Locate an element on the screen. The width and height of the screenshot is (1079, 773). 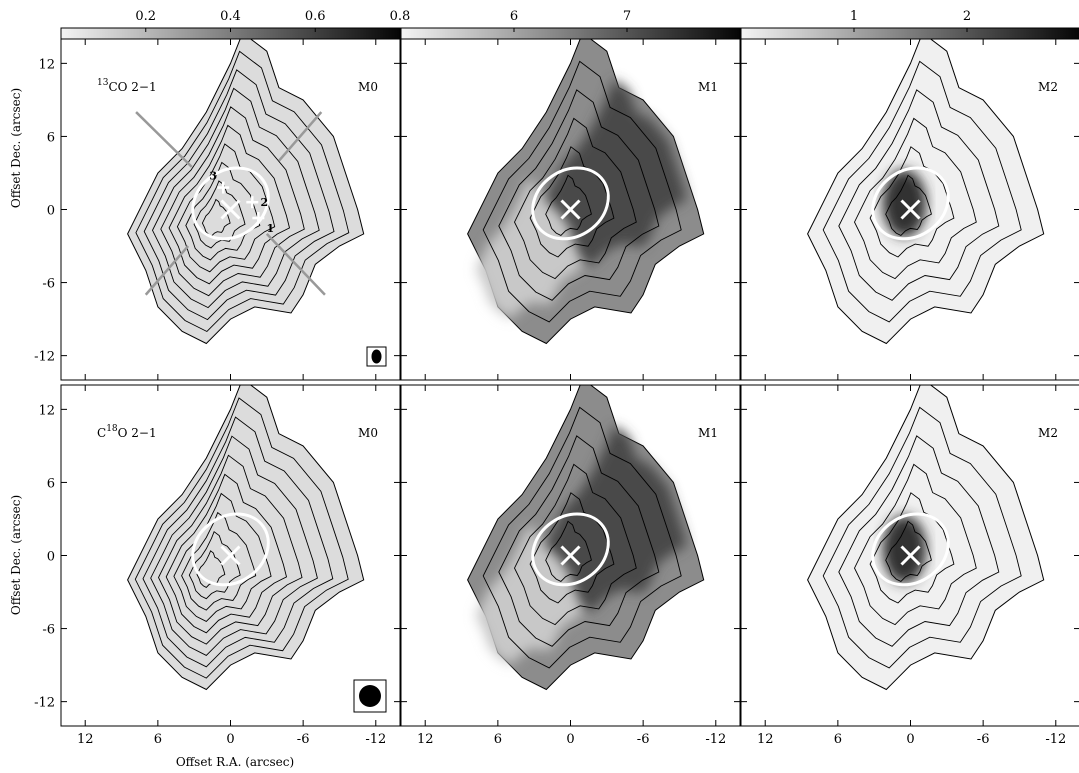
y-axis-label-bottom: Offset Dec. (arcsec) is located at coordinates (16, 555).